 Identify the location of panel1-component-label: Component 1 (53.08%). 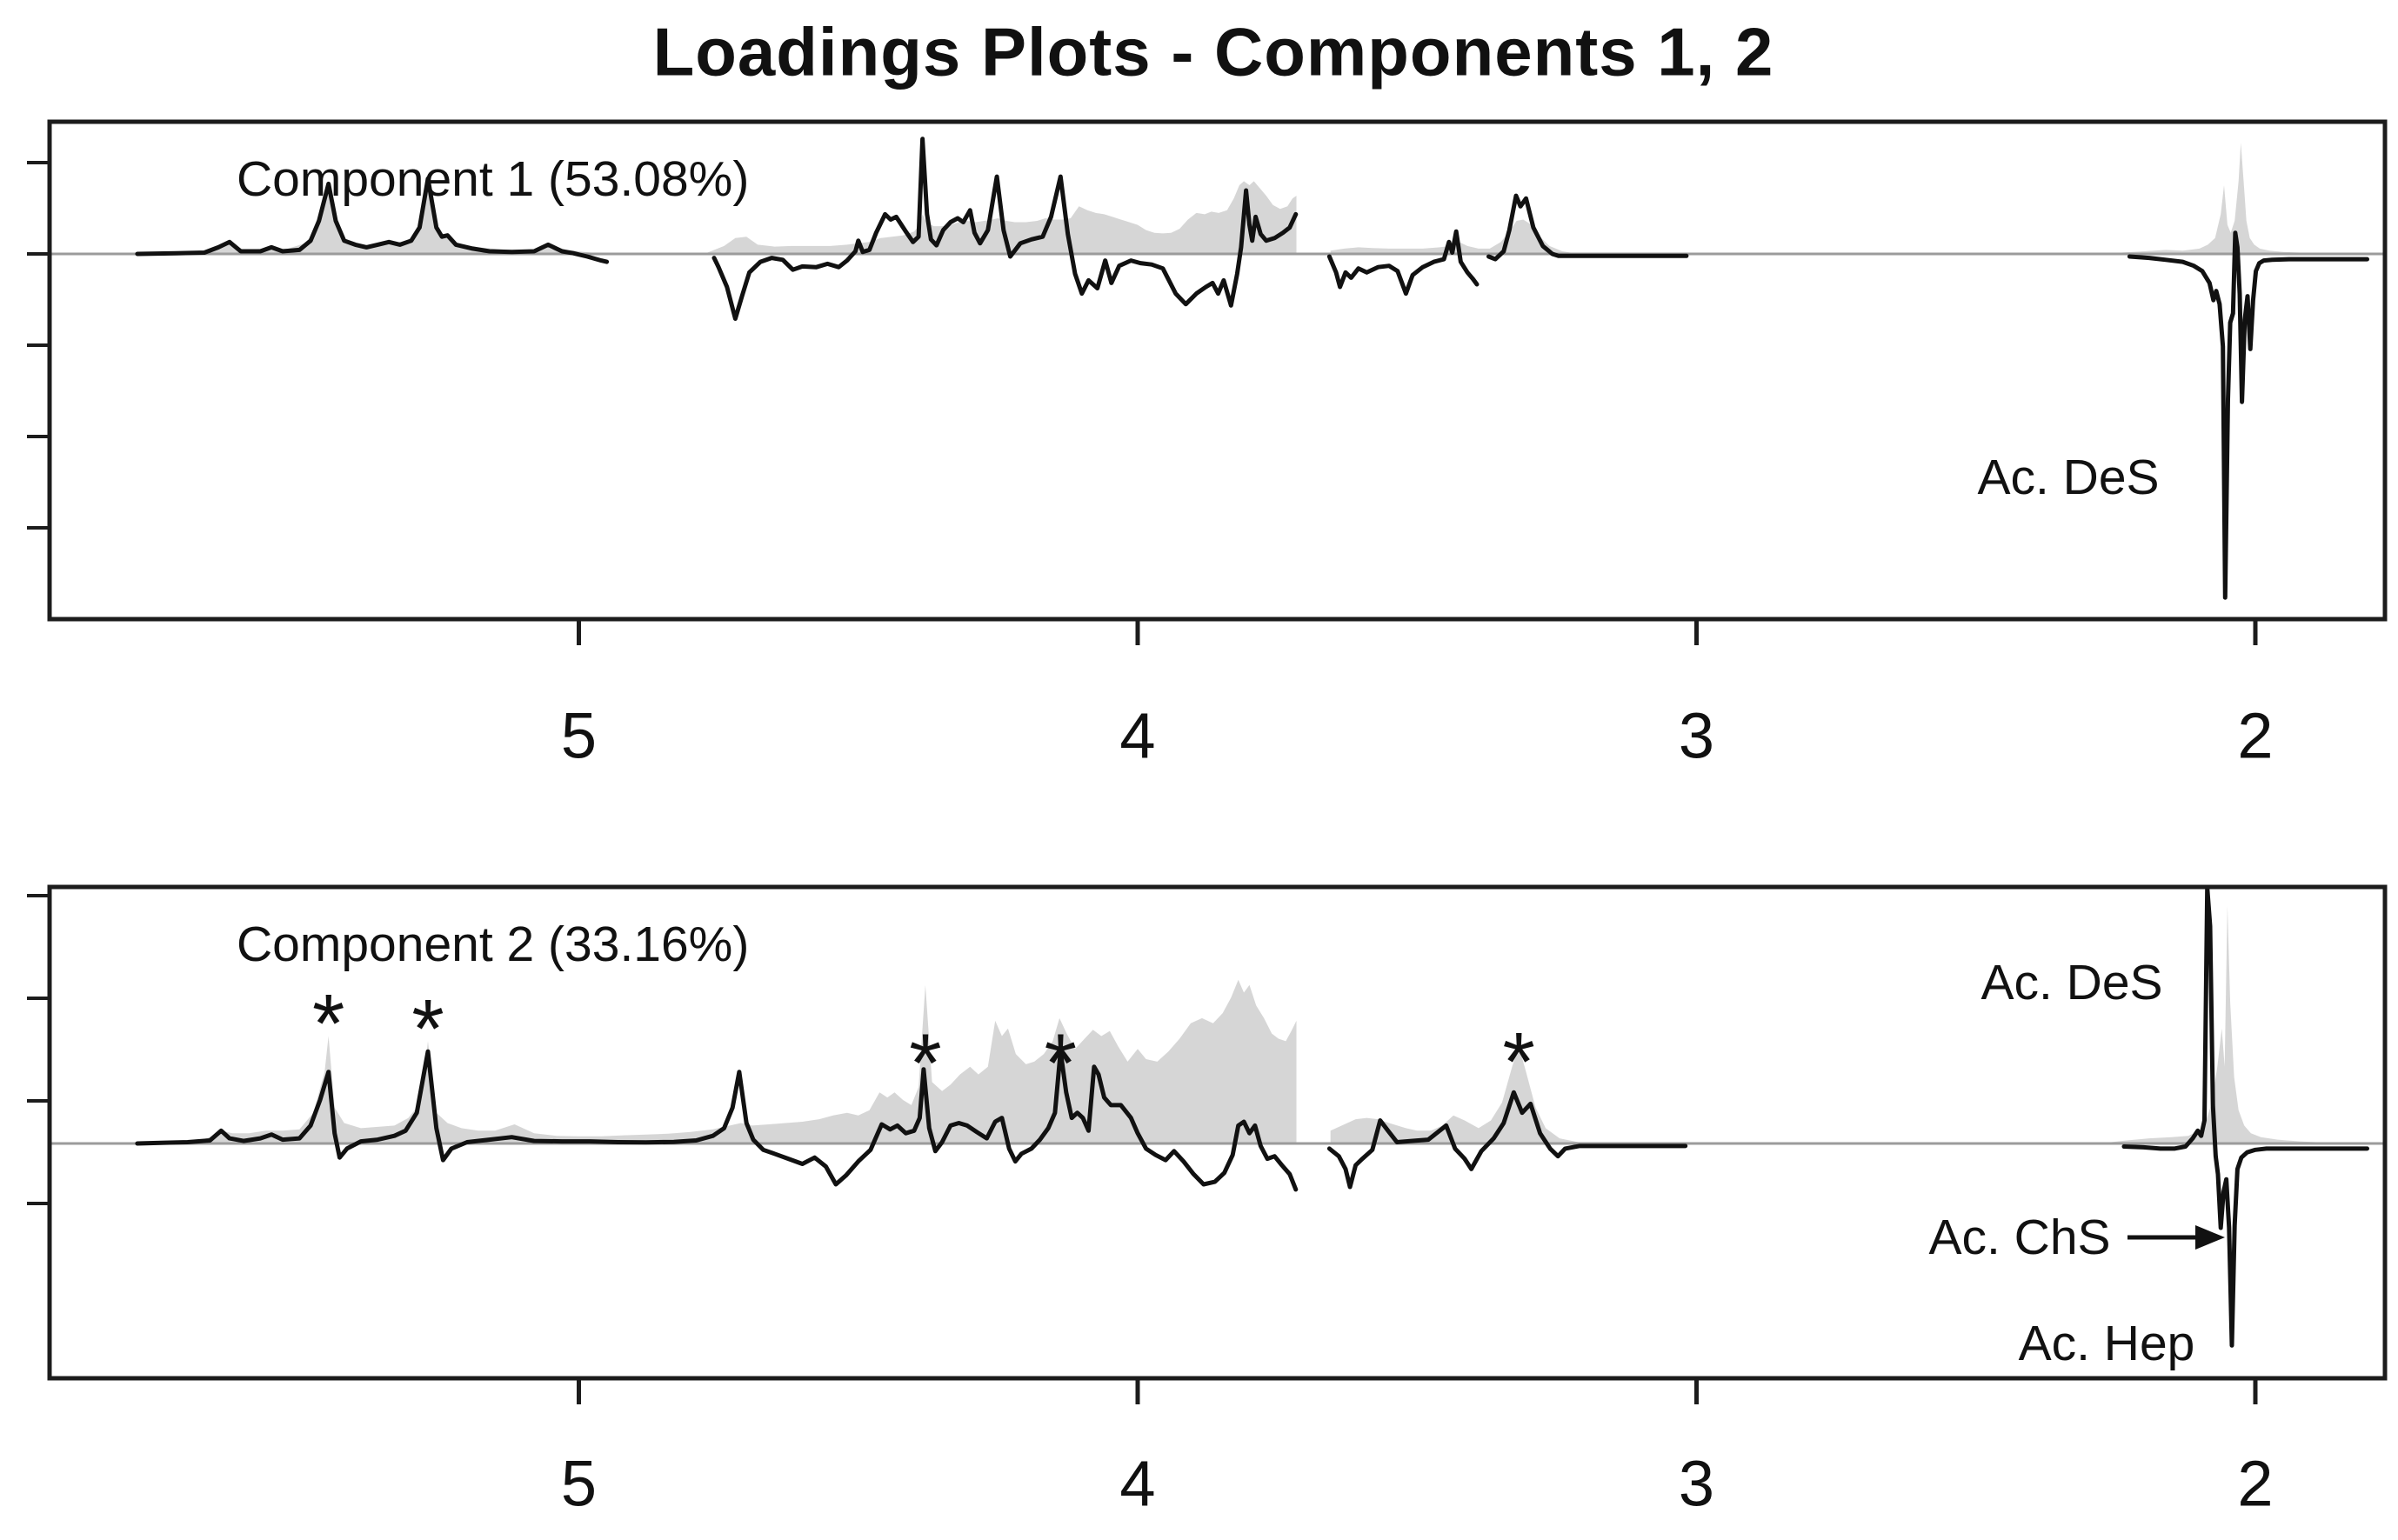
(493, 179).